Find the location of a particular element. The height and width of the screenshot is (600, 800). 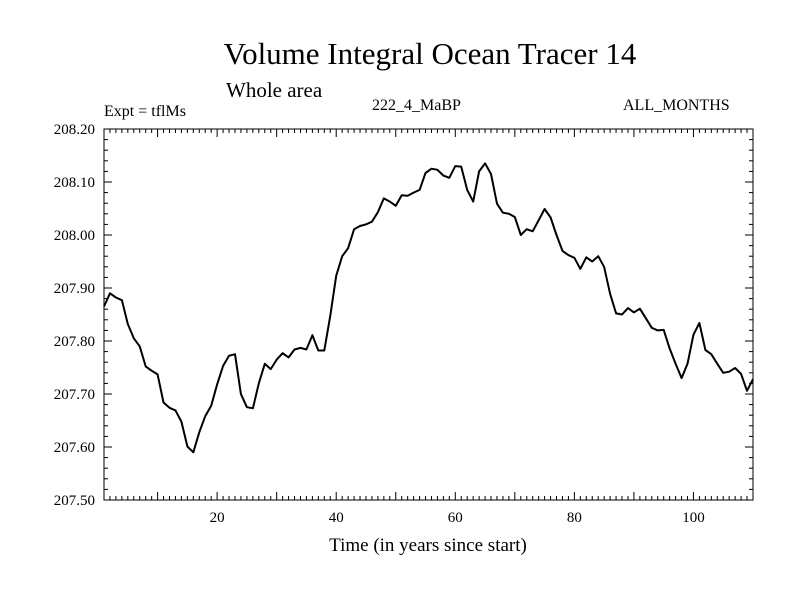

x-tick-label: 40 is located at coordinates (336, 518).